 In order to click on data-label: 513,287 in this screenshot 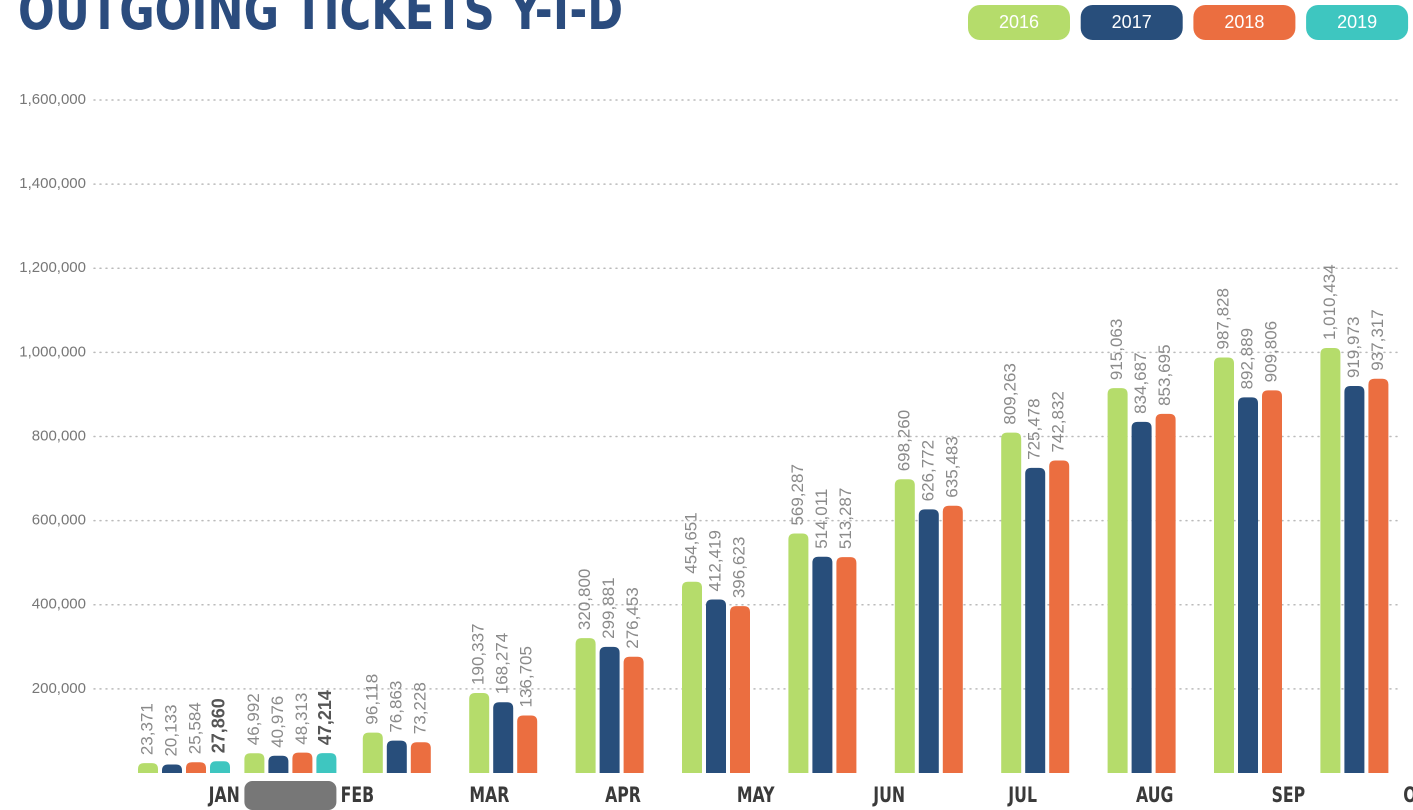, I will do `click(845, 518)`.